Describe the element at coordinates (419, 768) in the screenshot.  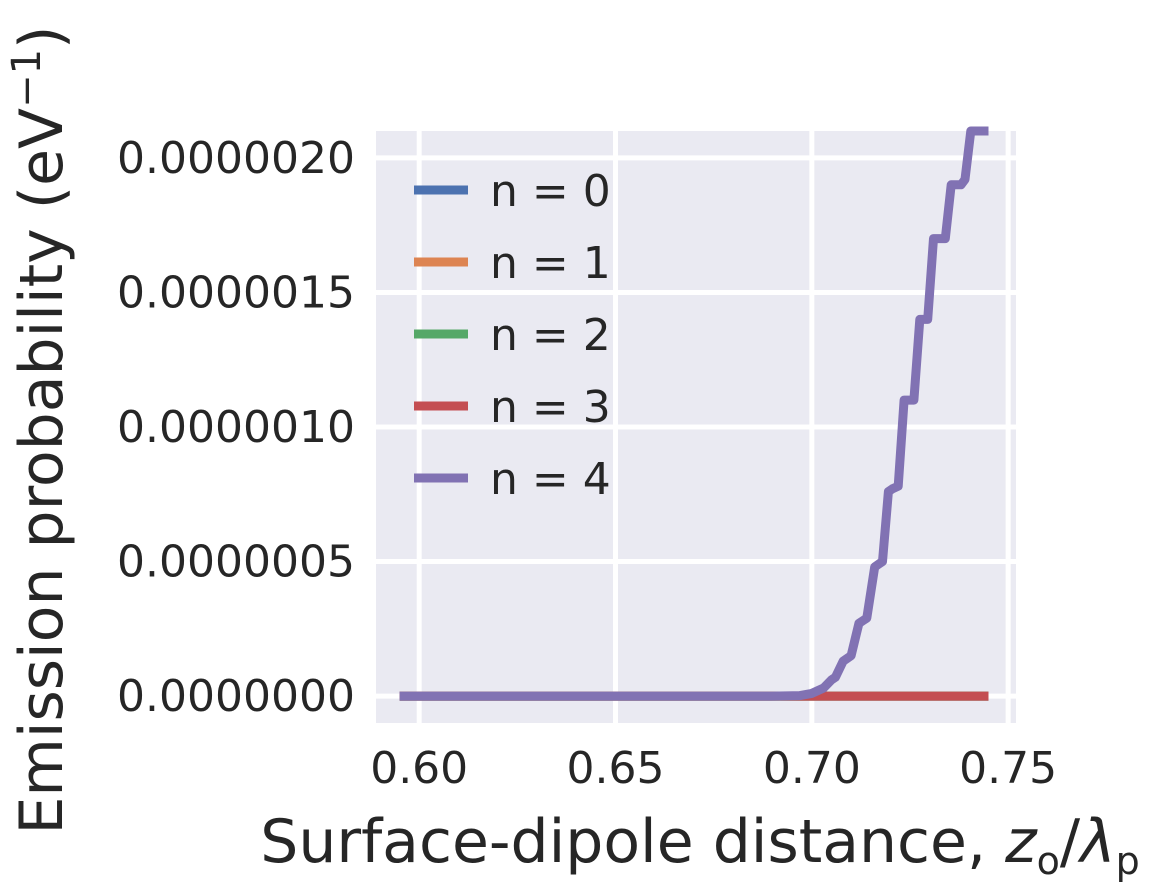
I see `x-tick-label: 0.60` at that location.